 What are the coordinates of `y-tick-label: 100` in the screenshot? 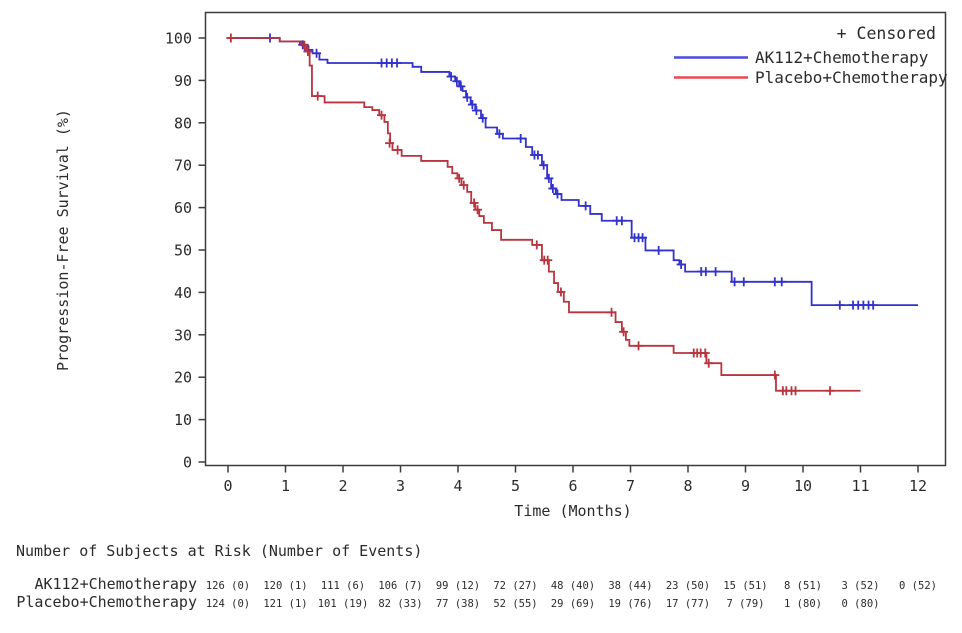 It's located at (178, 39).